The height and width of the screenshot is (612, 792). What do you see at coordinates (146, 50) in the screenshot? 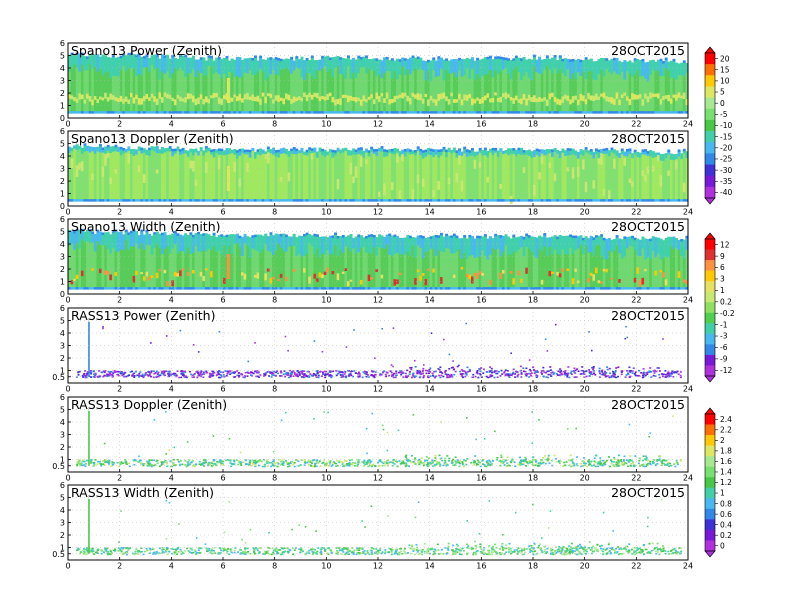
I see `panel-title: Spano13 Power (Zenith)` at bounding box center [146, 50].